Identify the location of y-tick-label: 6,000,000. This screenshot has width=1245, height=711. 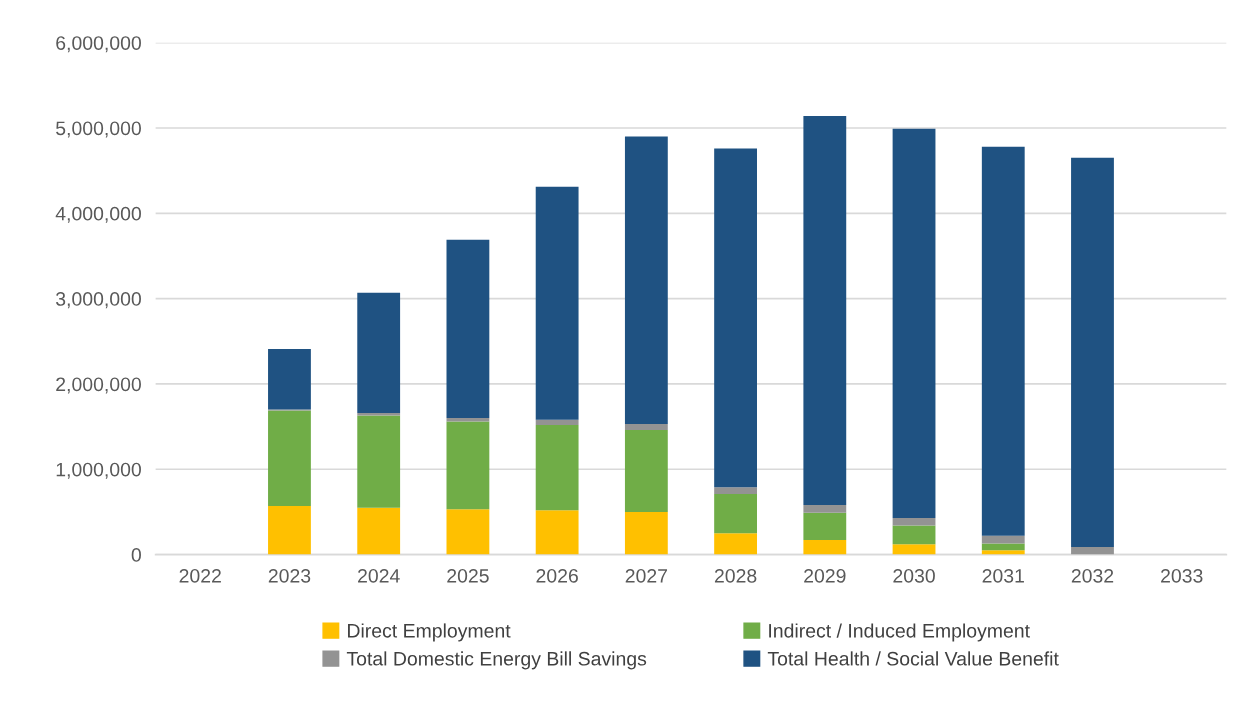
(98, 44).